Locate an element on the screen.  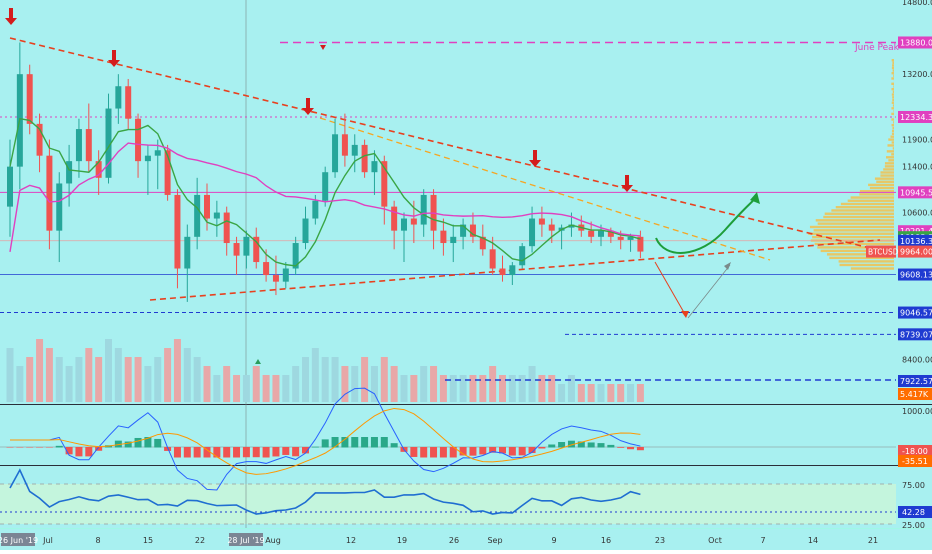
time-tick-label: 8 is located at coordinates (97, 540).